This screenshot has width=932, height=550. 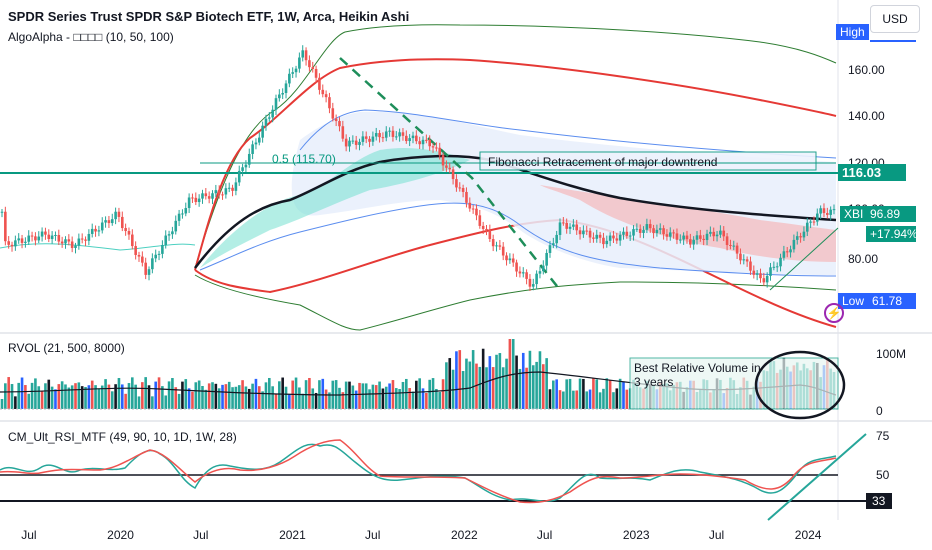 What do you see at coordinates (292, 535) in the screenshot?
I see `time-tick: 2021` at bounding box center [292, 535].